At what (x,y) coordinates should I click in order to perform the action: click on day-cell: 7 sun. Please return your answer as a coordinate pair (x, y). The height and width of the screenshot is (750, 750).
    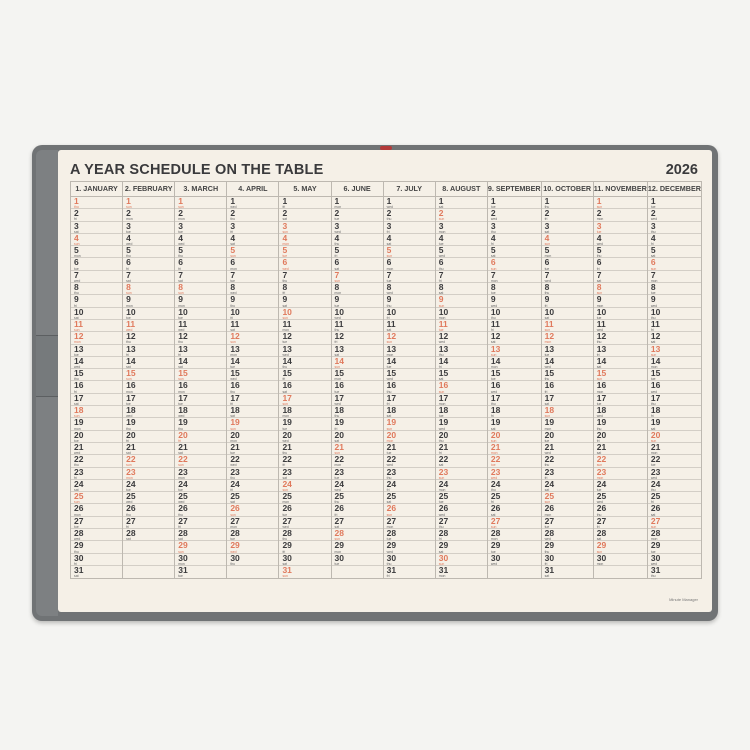
    Looking at the image, I should click on (357, 277).